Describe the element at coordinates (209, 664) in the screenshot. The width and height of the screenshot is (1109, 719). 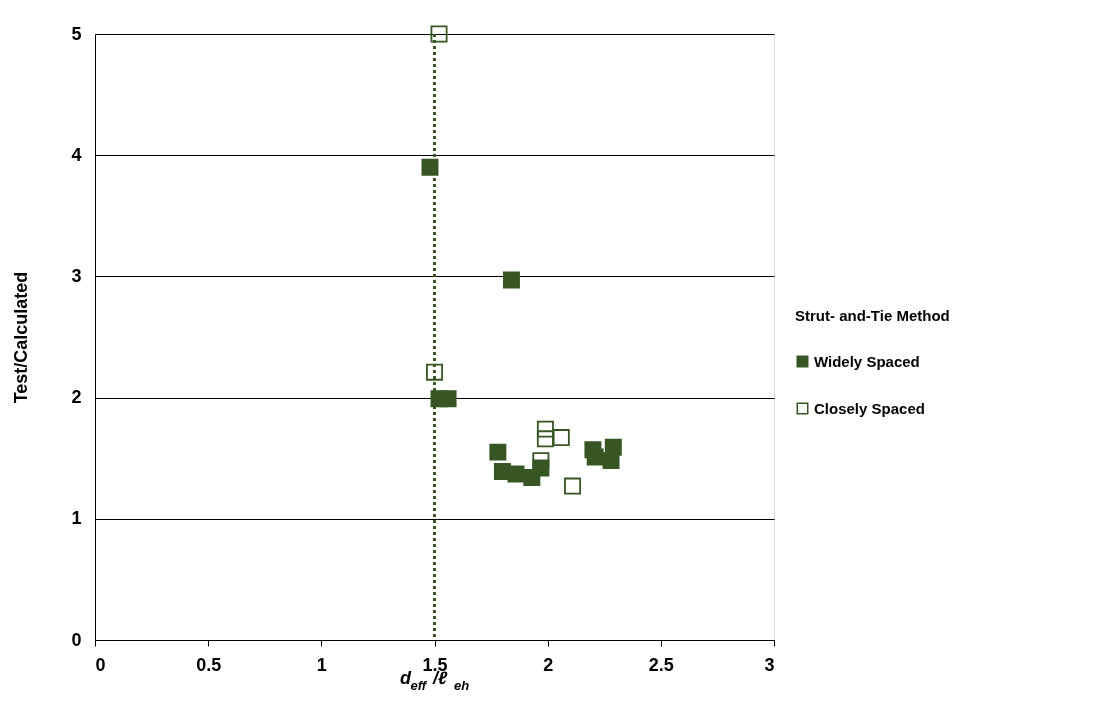
I see `x-tick-label: 0.5` at that location.